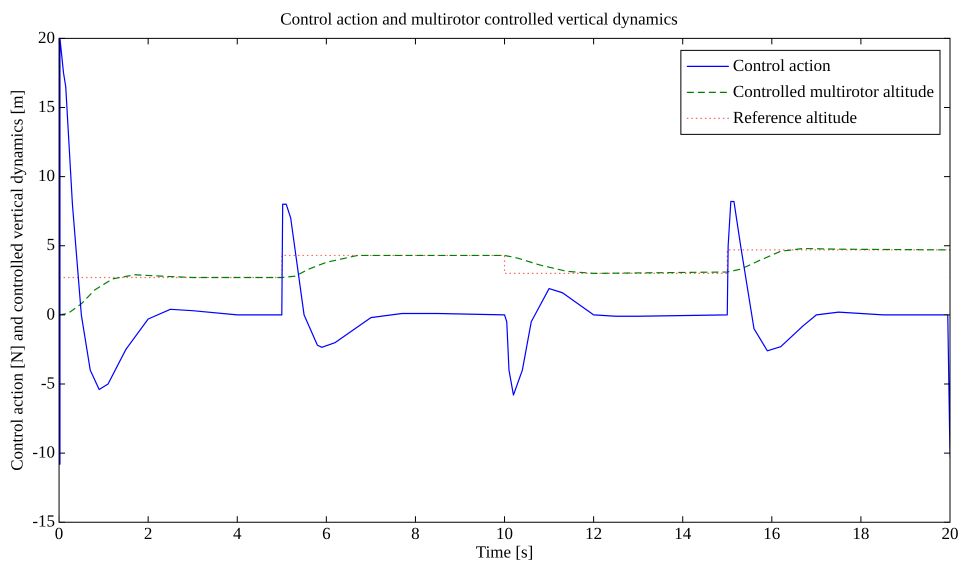 Image resolution: width=972 pixels, height=571 pixels. I want to click on y-tick-label: 20, so click(47, 37).